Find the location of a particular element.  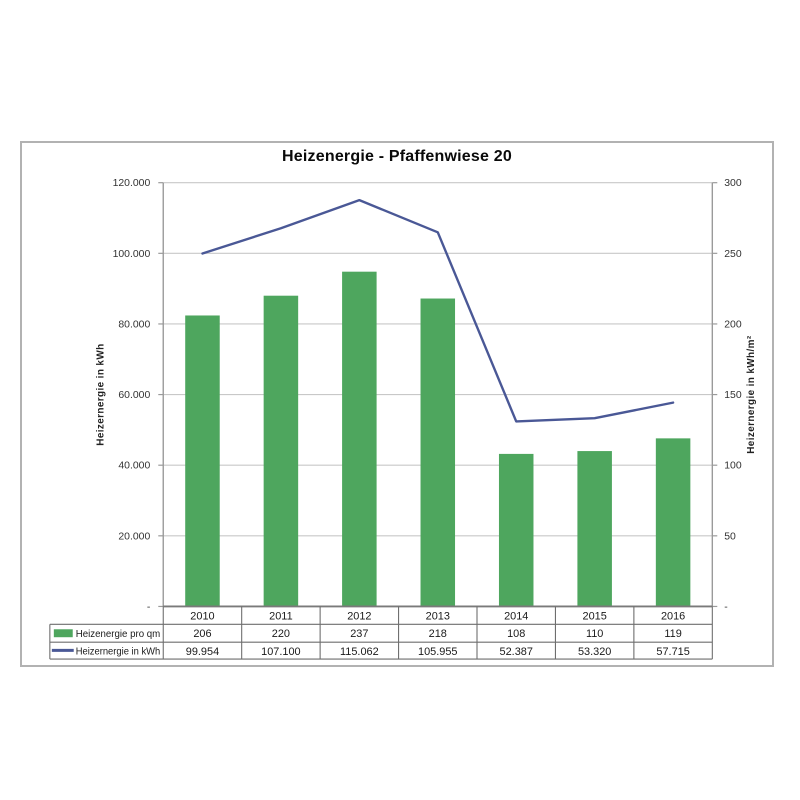

table-cell-value: 108 is located at coordinates (516, 634).